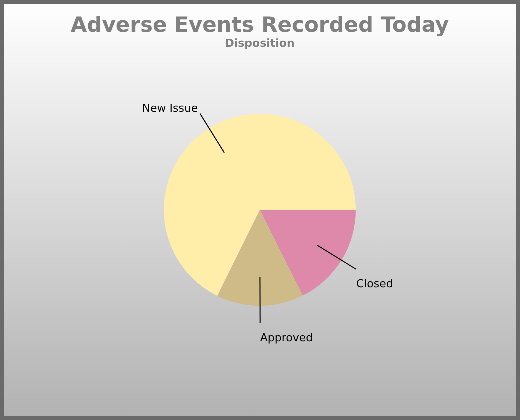 The height and width of the screenshot is (420, 520). Describe the element at coordinates (260, 25) in the screenshot. I see `chart-title: Adverse Events Recorded Today` at that location.